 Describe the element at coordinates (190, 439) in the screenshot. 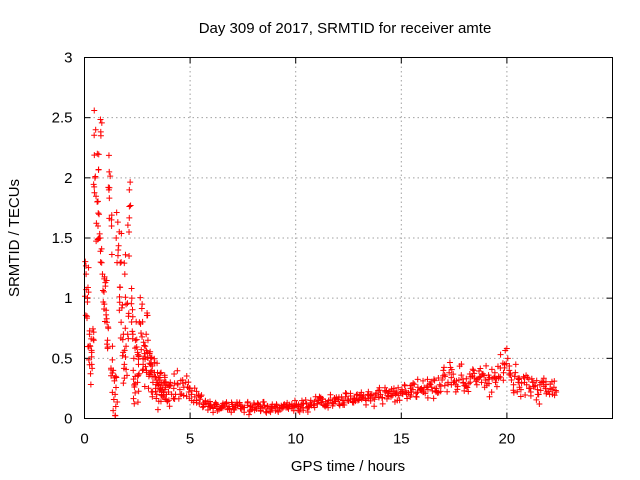

I see `x-tick-label: 5` at that location.